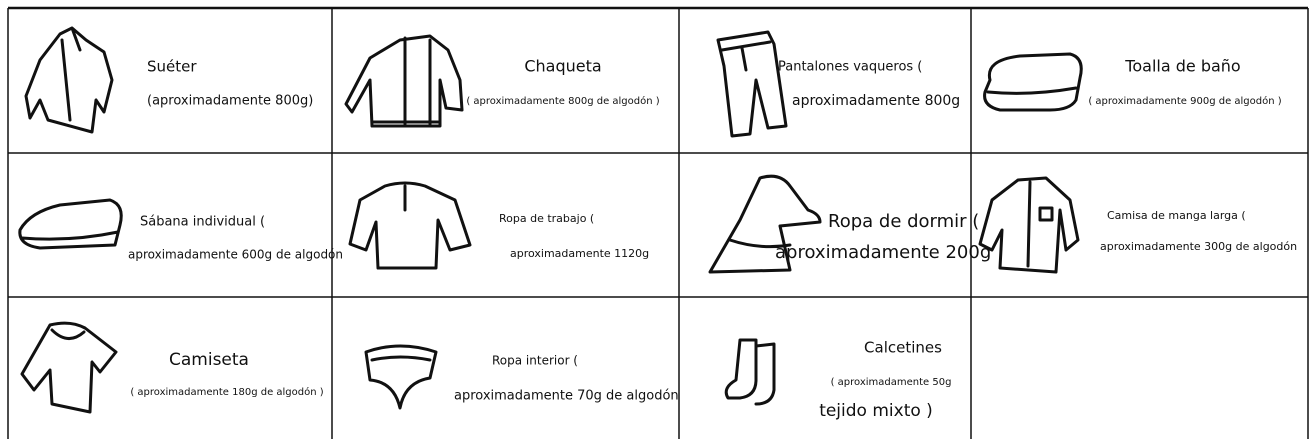 The height and width of the screenshot is (439, 1312). I want to click on item-name: Calcetines, so click(903, 348).